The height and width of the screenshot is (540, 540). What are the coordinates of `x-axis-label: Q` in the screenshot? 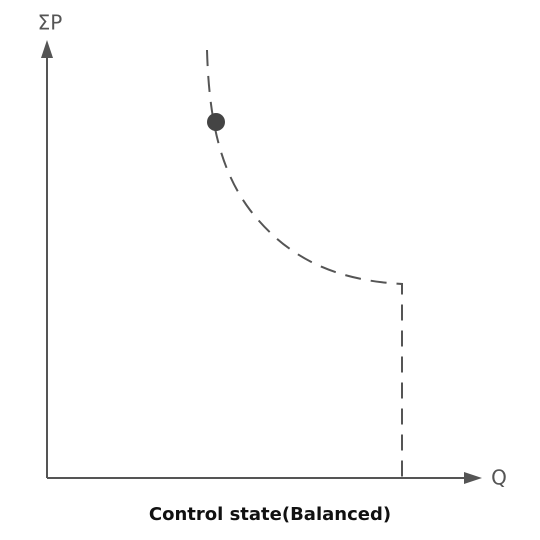 It's located at (499, 478).